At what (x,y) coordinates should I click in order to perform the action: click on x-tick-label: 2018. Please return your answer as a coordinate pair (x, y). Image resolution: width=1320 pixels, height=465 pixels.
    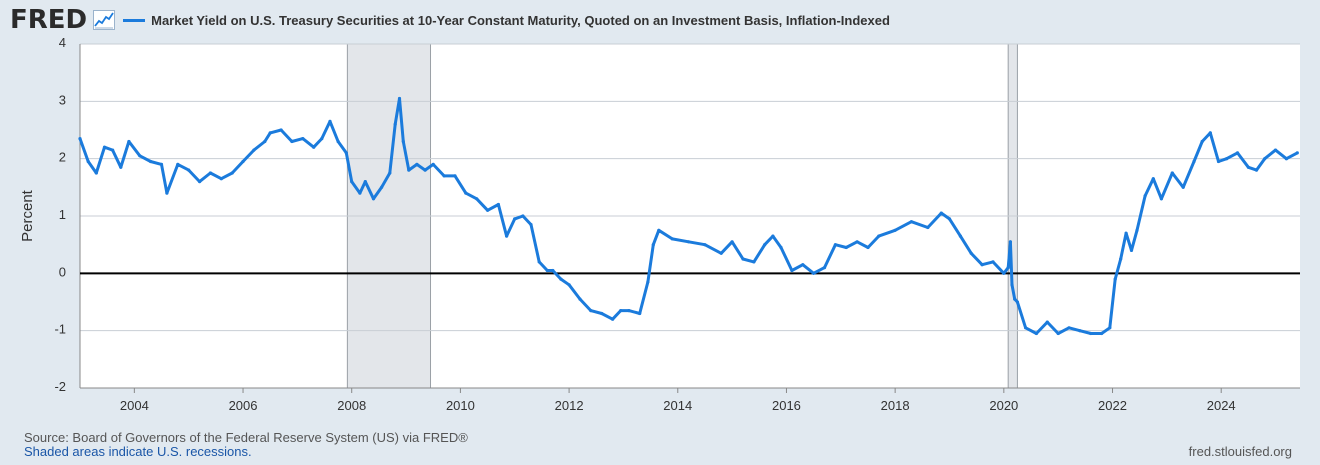
    Looking at the image, I should click on (895, 405).